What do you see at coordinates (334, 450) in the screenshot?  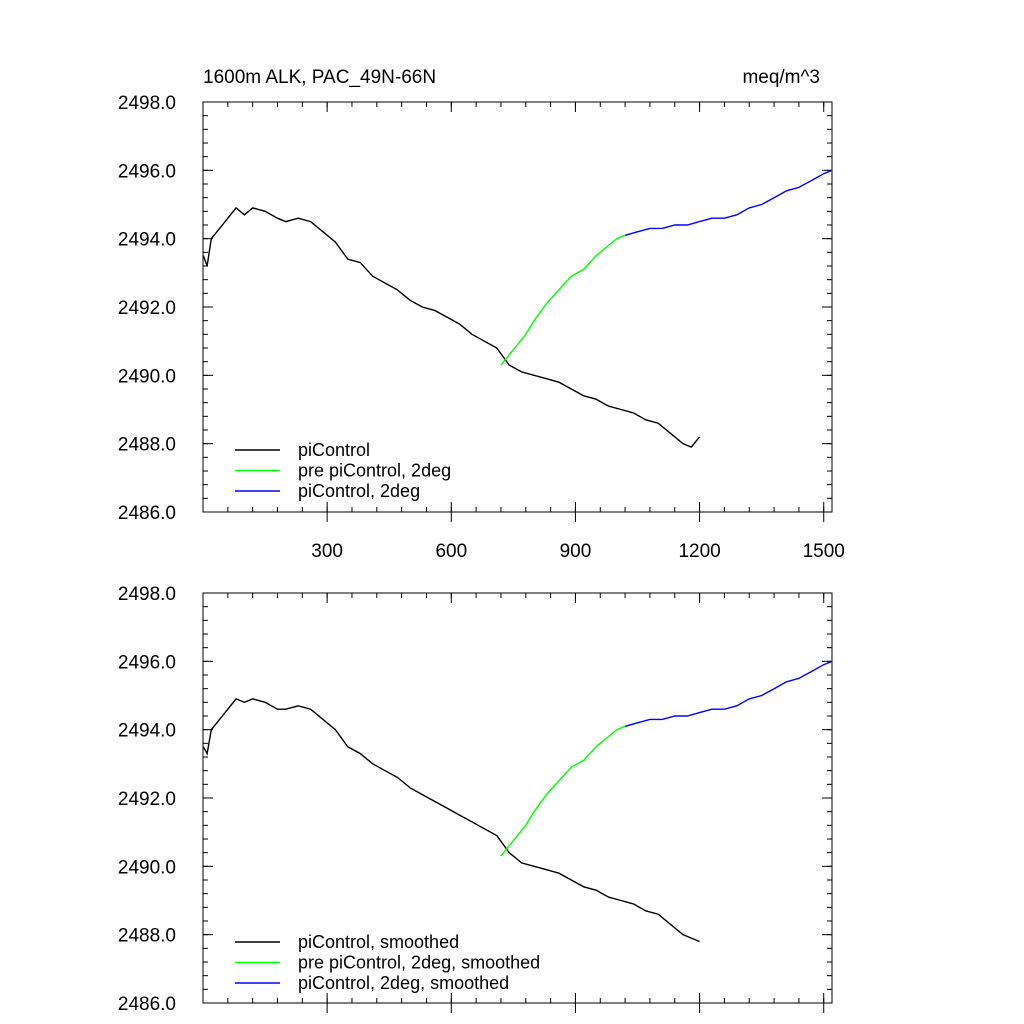 I see `legend-label: piControl` at bounding box center [334, 450].